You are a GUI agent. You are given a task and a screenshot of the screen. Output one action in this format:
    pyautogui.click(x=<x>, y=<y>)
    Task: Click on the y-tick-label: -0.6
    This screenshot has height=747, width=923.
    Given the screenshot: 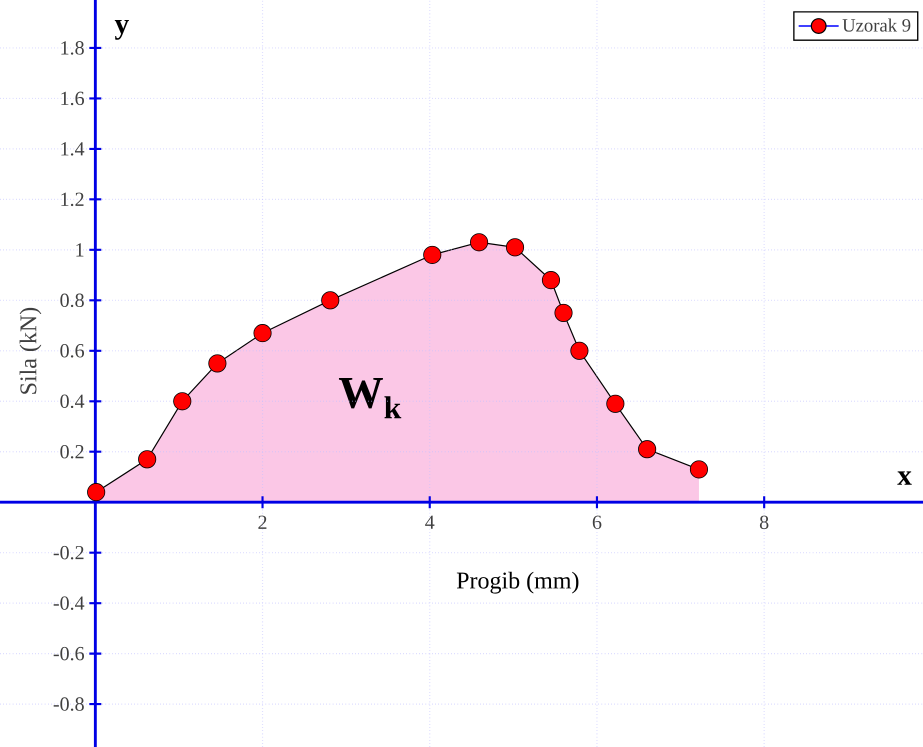 What is the action you would take?
    pyautogui.click(x=69, y=653)
    